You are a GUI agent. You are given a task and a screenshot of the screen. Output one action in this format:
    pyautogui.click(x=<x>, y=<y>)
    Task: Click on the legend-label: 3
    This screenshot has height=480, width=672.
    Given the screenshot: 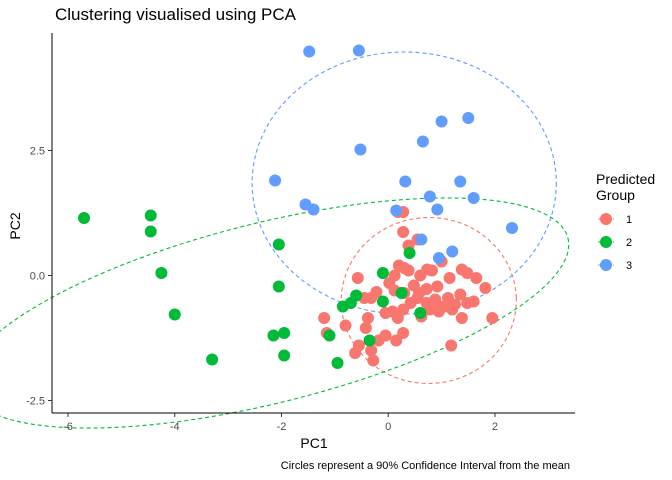 What is the action you would take?
    pyautogui.click(x=629, y=266)
    